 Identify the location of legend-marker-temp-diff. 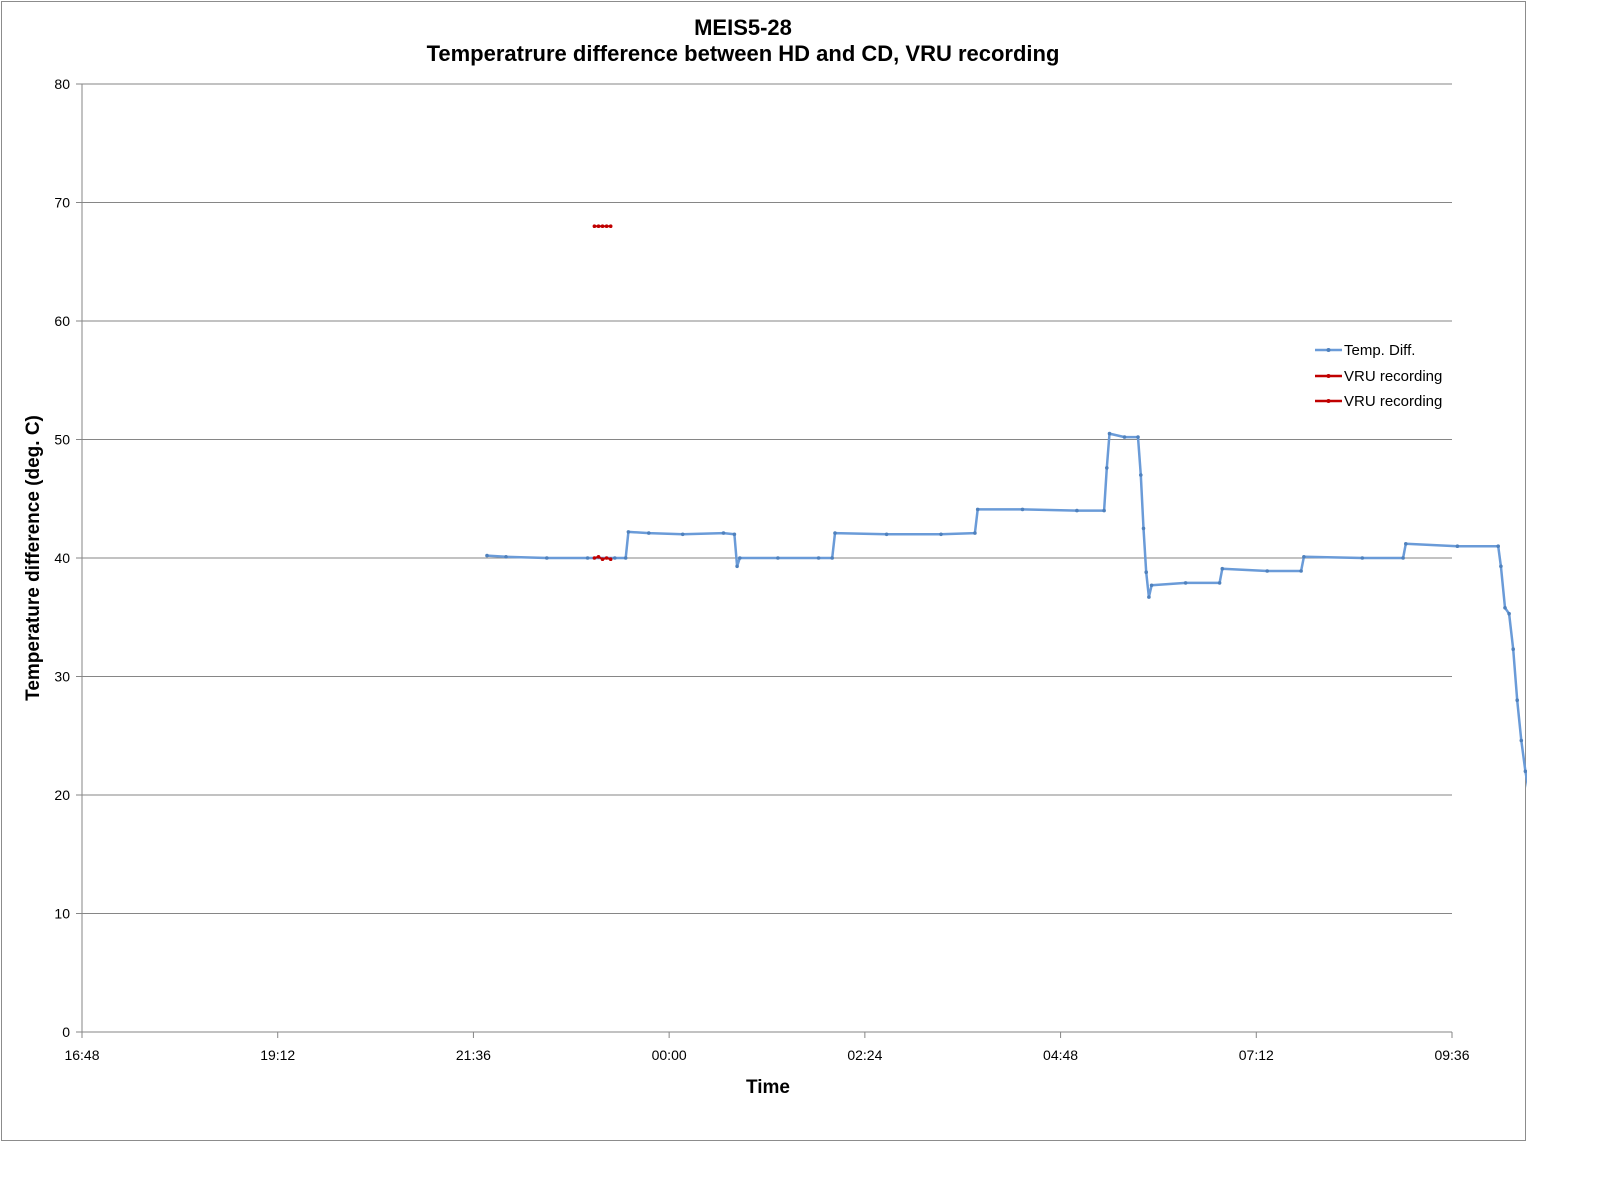
(1328, 350).